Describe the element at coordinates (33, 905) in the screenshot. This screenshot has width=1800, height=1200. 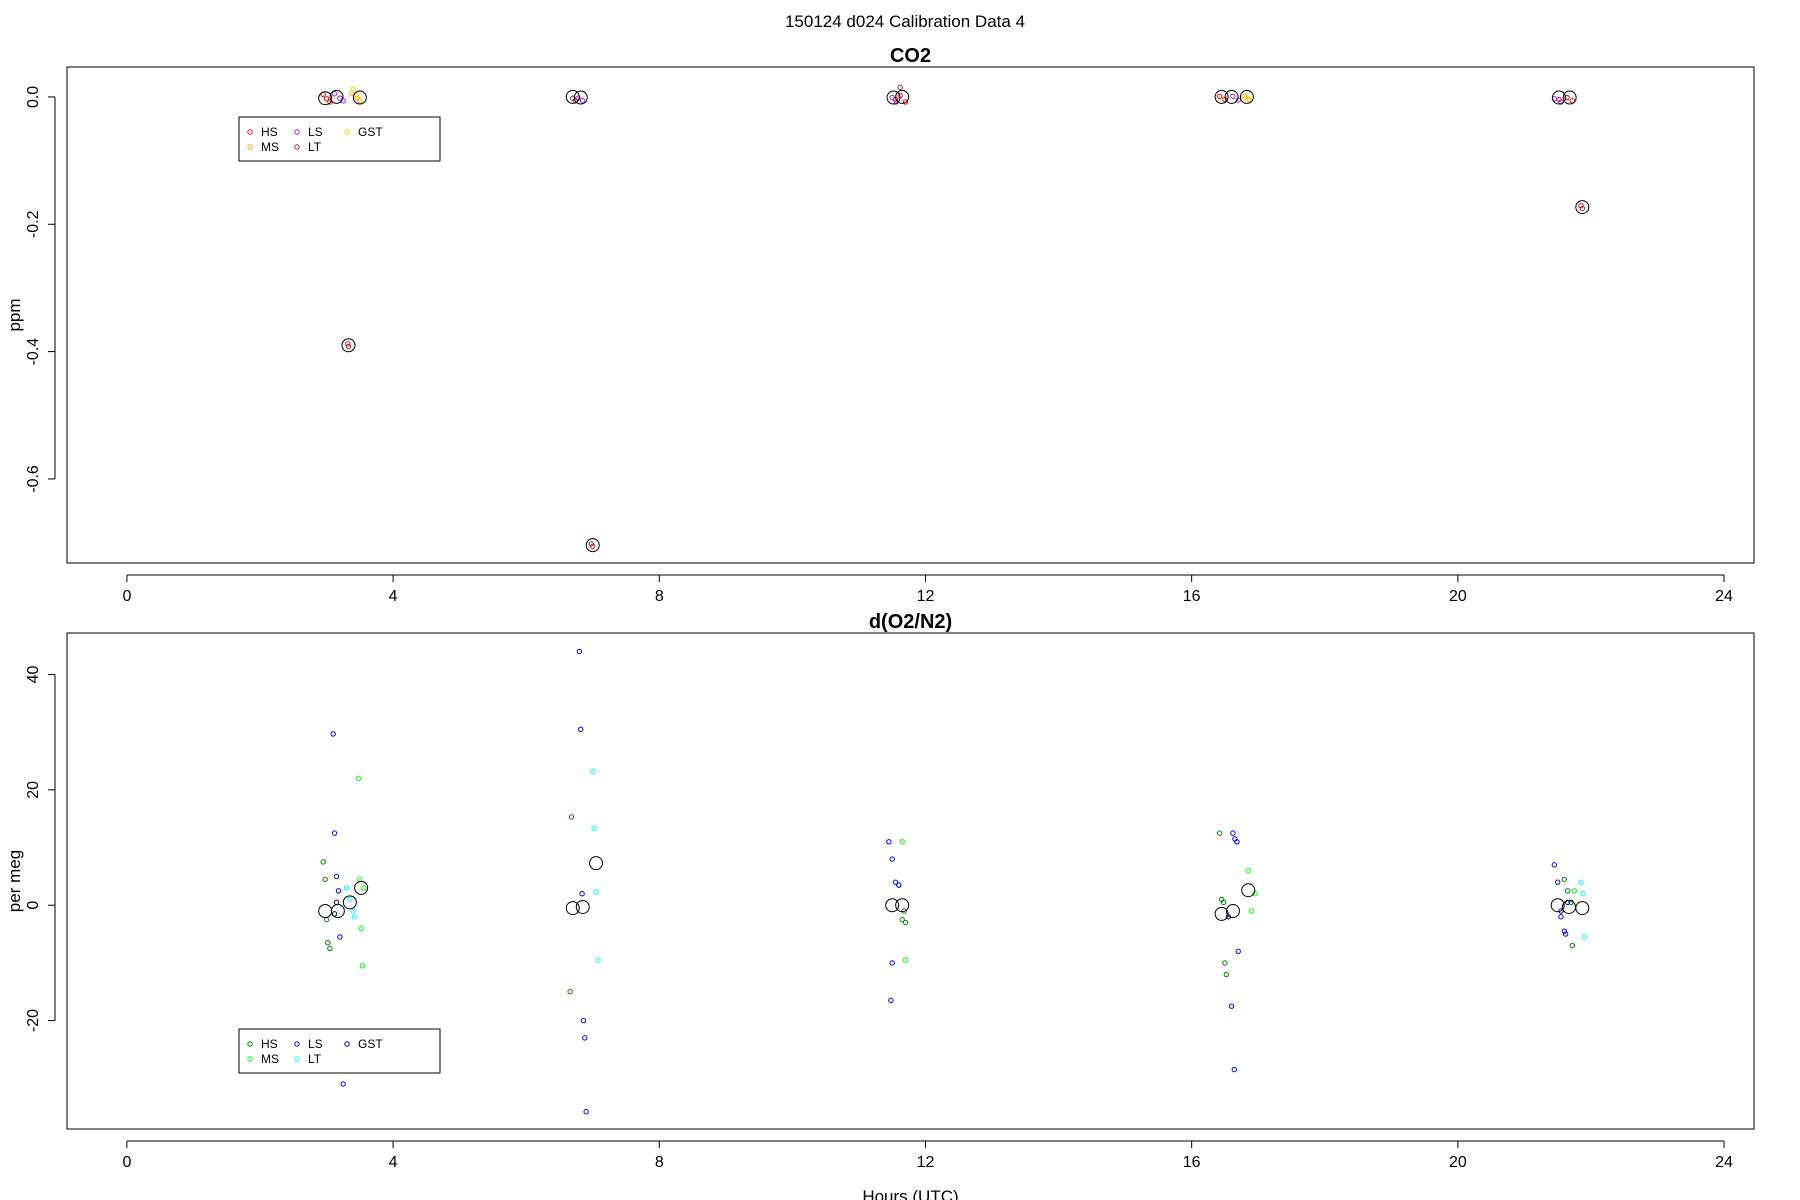
I see `o2n2-y-tick-label: 0` at that location.